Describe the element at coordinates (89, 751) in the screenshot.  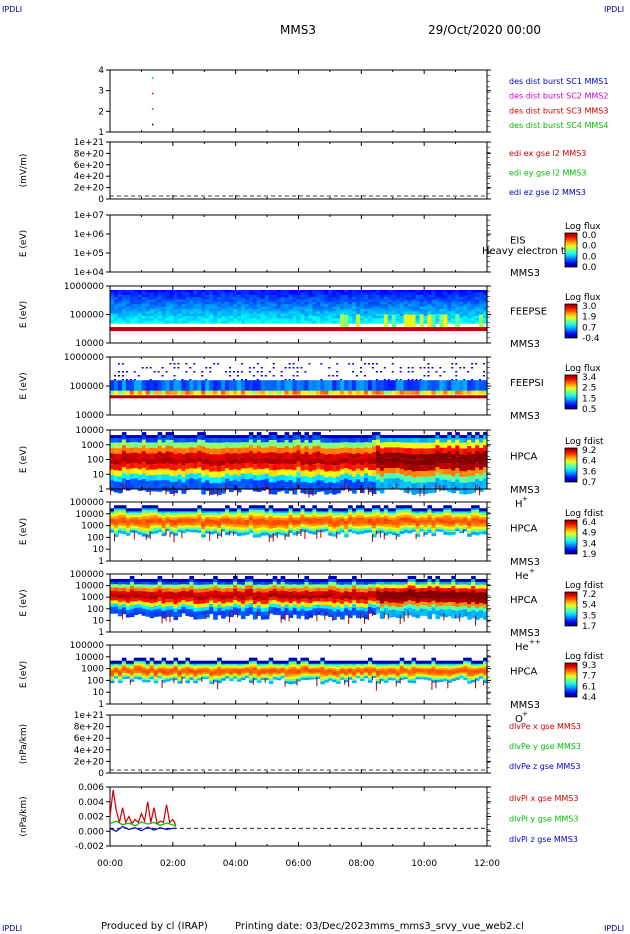
I see `y-tick-label: 4e+20` at that location.